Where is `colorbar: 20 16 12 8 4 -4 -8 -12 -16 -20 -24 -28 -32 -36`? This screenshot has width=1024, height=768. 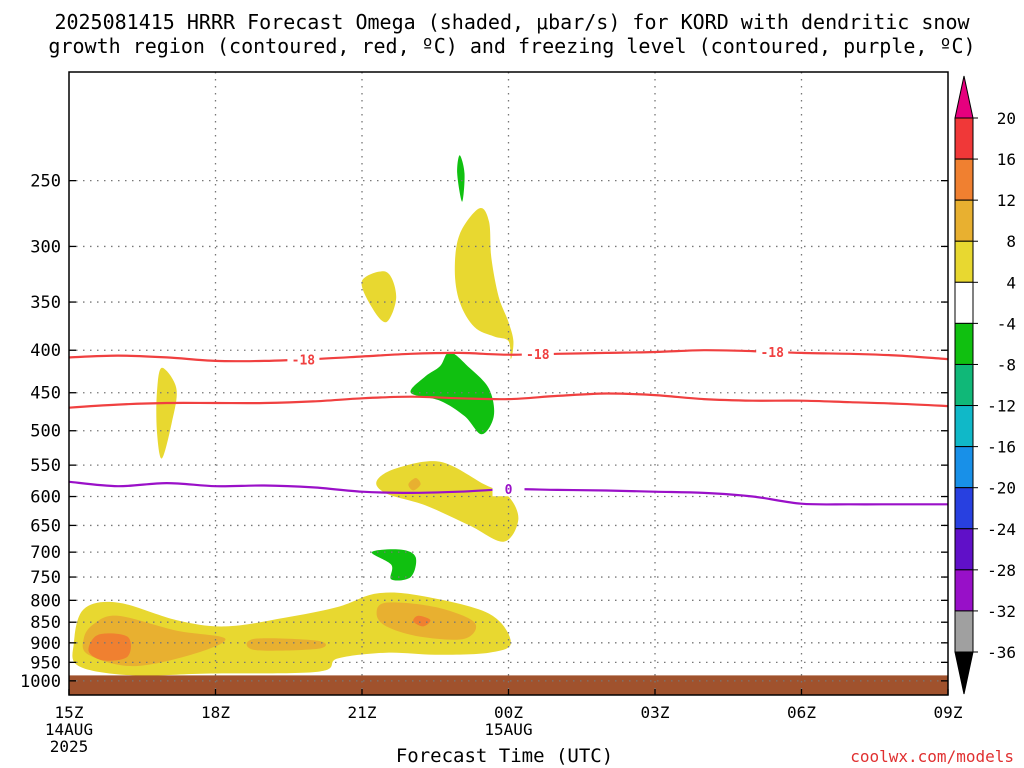 colorbar: 20 16 12 8 4 -4 -8 -12 -16 -20 -24 -28 -32 -36 is located at coordinates (985, 385).